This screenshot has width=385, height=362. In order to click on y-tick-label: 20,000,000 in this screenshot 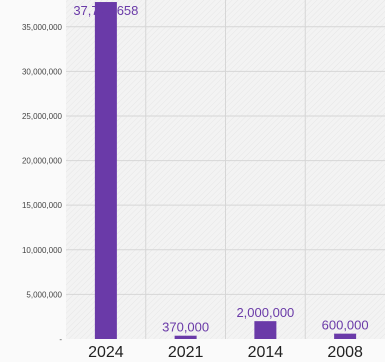, I will do `click(42, 161)`.